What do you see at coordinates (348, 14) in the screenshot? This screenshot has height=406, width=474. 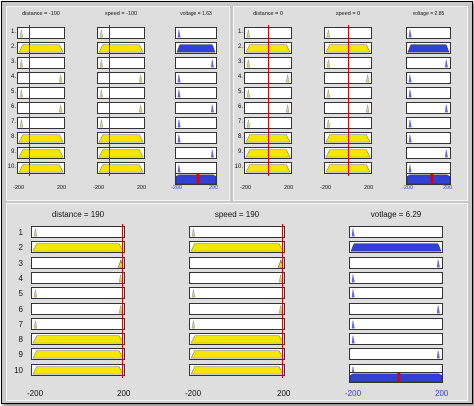 I see `speed-title: speed = 0` at bounding box center [348, 14].